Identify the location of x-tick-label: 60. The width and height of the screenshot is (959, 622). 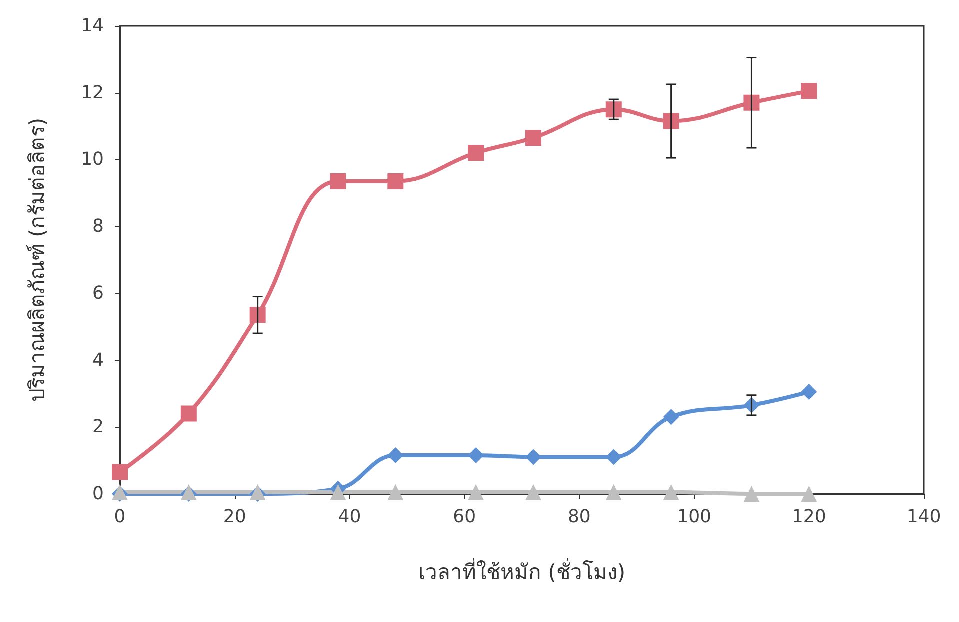
(464, 517).